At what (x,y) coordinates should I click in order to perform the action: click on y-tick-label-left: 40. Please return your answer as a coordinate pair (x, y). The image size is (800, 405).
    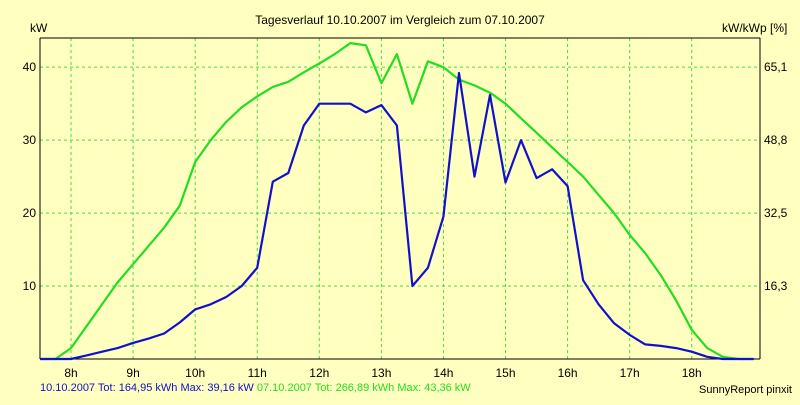
    Looking at the image, I should click on (30, 67).